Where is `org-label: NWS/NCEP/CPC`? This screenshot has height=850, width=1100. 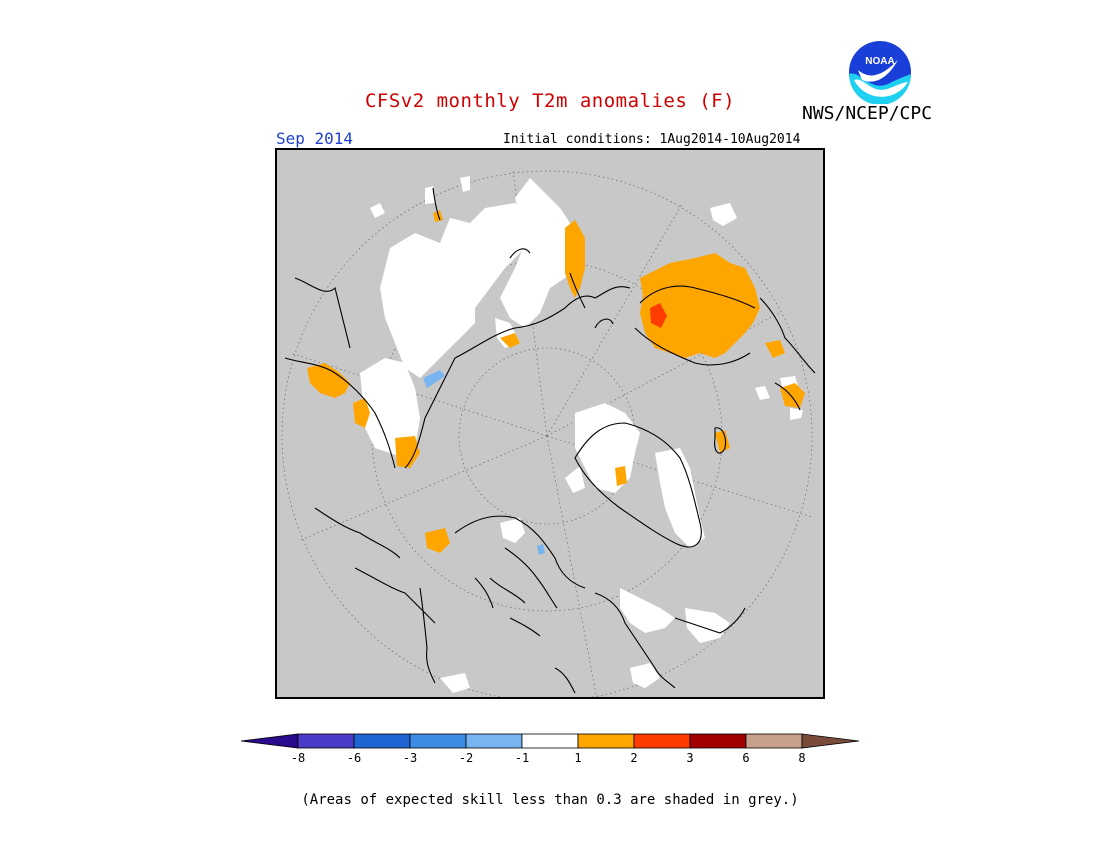 org-label: NWS/NCEP/CPC is located at coordinates (867, 113).